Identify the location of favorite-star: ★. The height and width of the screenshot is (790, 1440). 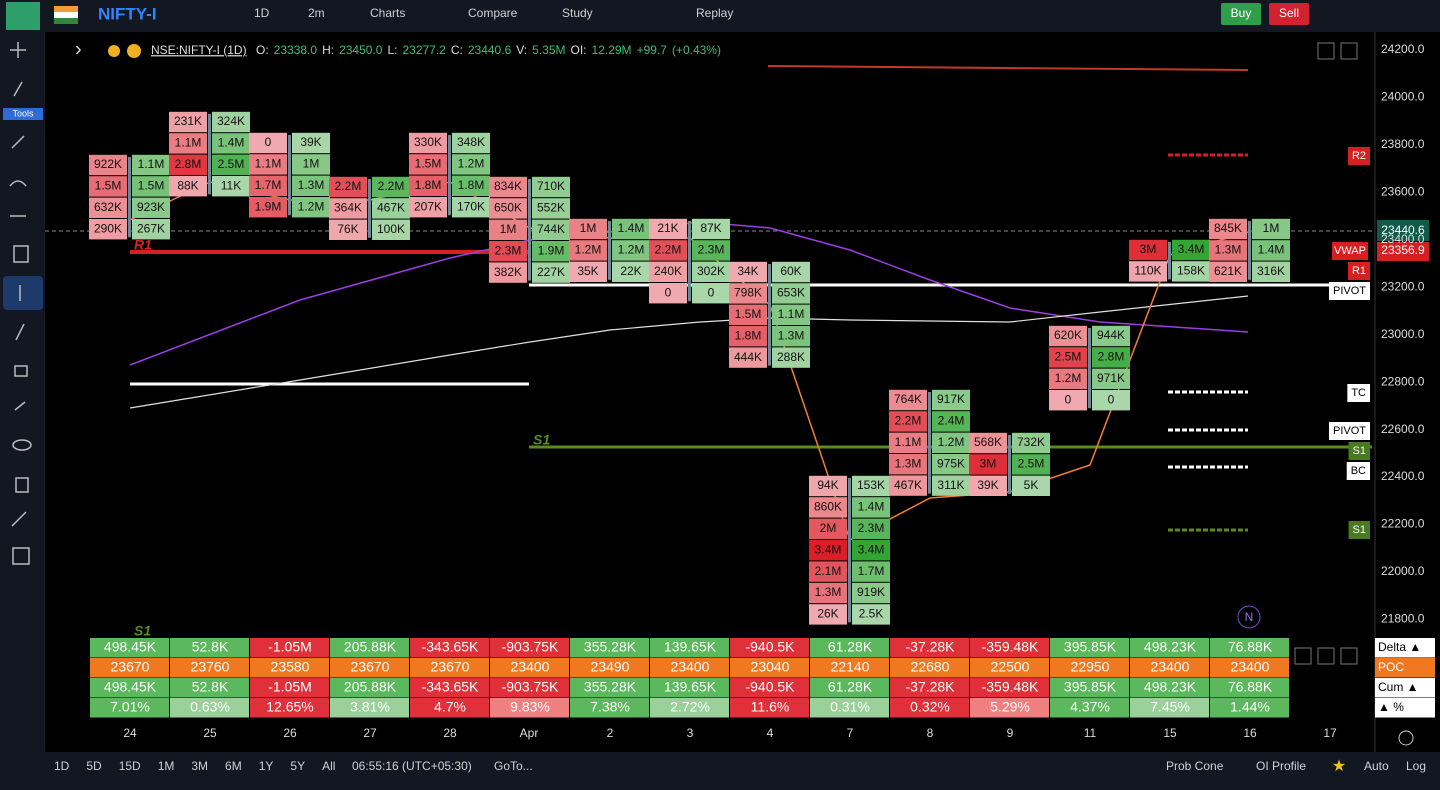
(1339, 766).